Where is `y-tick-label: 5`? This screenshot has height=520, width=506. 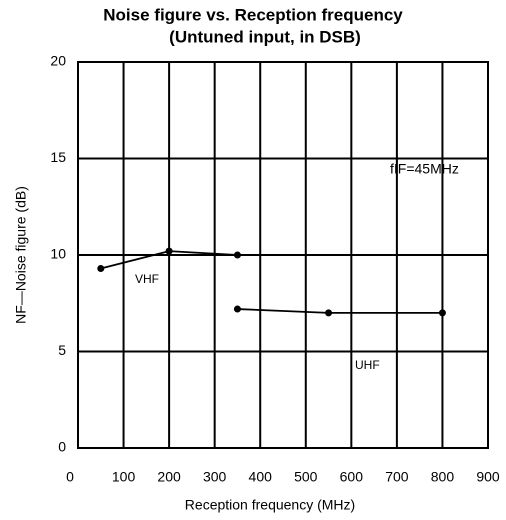 y-tick-label: 5 is located at coordinates (62, 350).